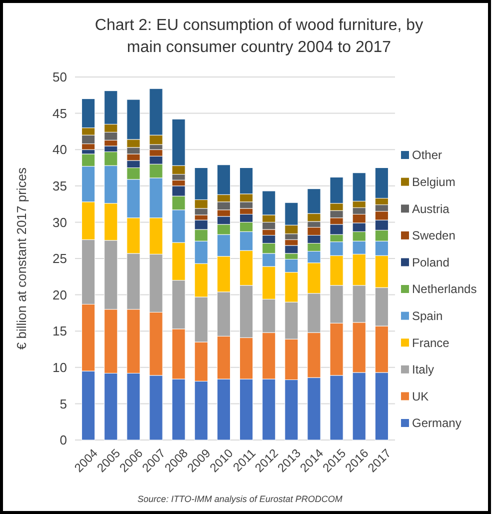 The width and height of the screenshot is (493, 514). Describe the element at coordinates (63, 440) in the screenshot. I see `y-tick-label: 0` at that location.